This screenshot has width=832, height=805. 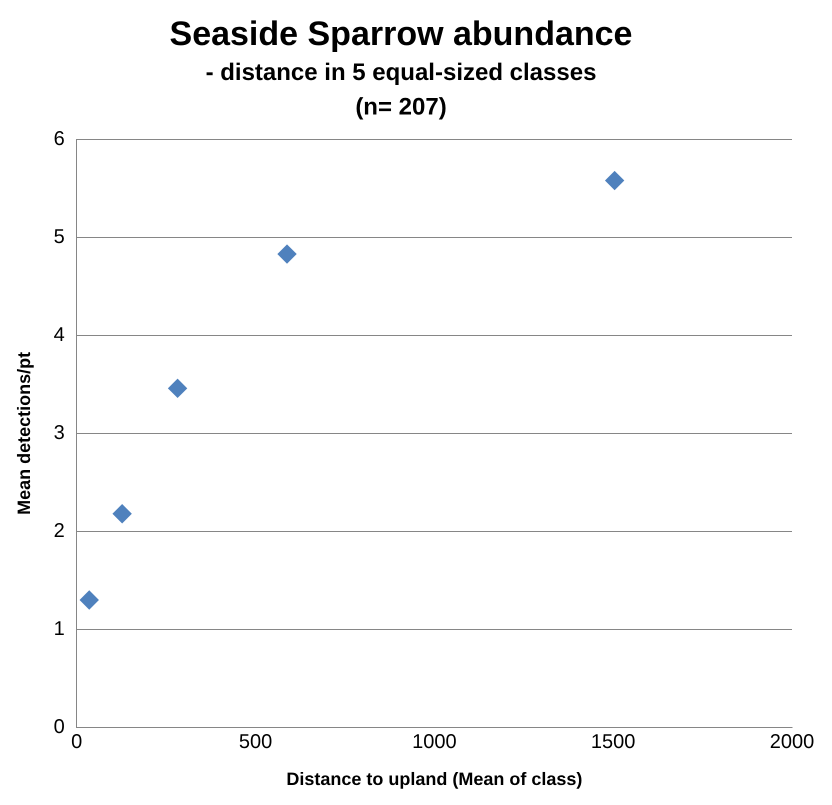 What do you see at coordinates (24, 433) in the screenshot?
I see `y-axis-title: Mean detections/pt` at bounding box center [24, 433].